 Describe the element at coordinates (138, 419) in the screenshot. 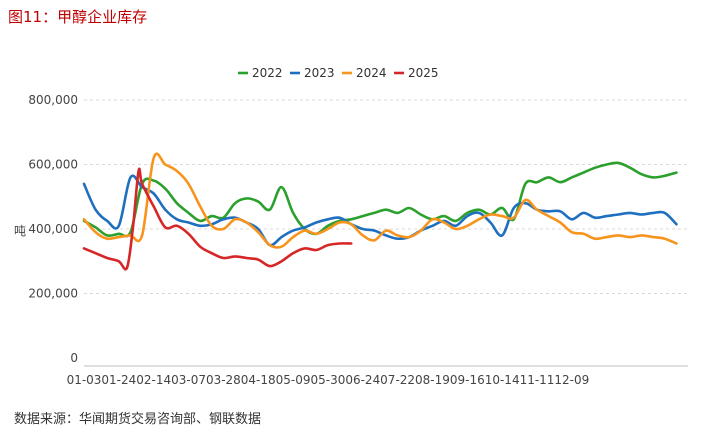

I see `data-source-note: 数据来源：华闻期货交易咨询部、钢联数据` at that location.